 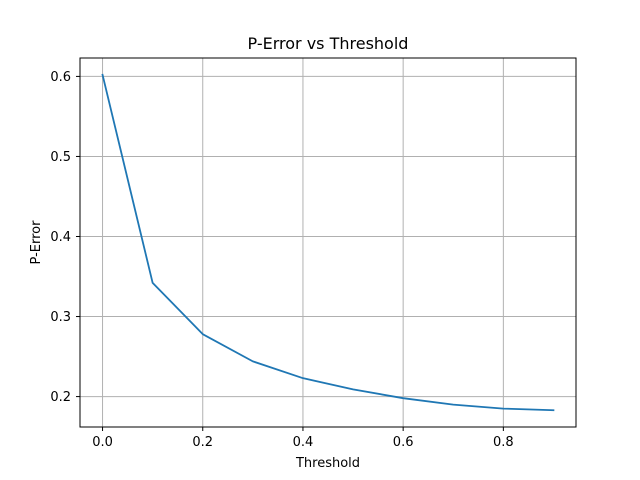 I want to click on y-tick-label: 0.2, so click(x=60, y=397).